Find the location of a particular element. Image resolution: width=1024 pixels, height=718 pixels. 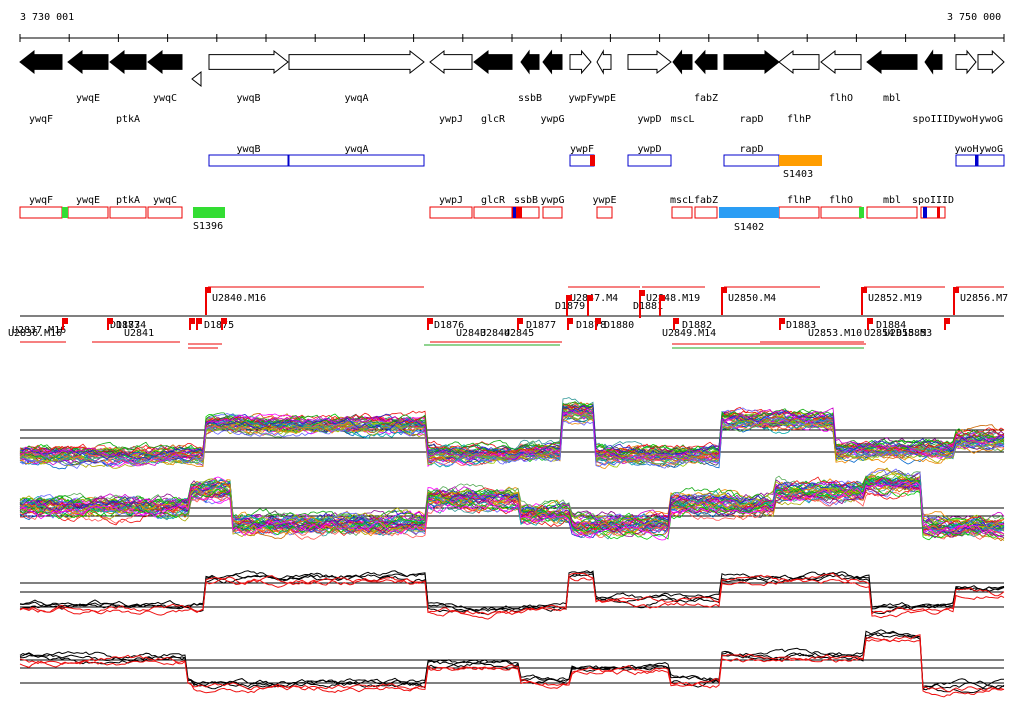

operon-box-minus-ywpj is located at coordinates (451, 212).